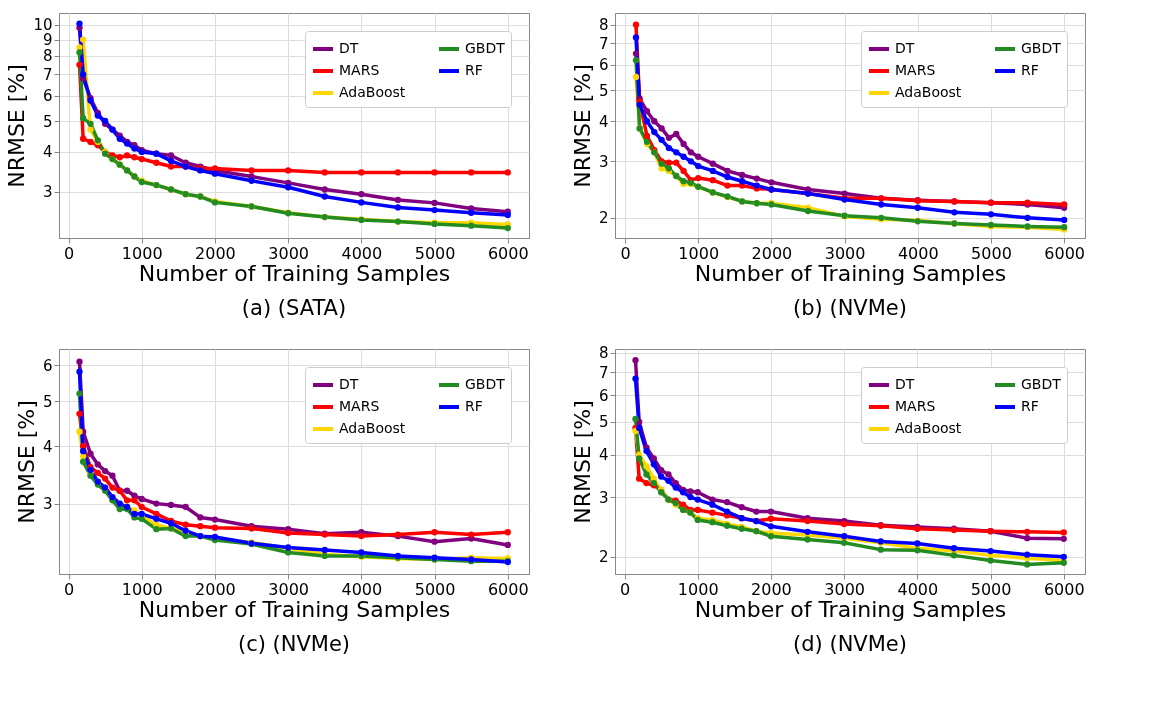 The image size is (1165, 725). Describe the element at coordinates (294, 644) in the screenshot. I see `text: (c) (NVMe)` at that location.